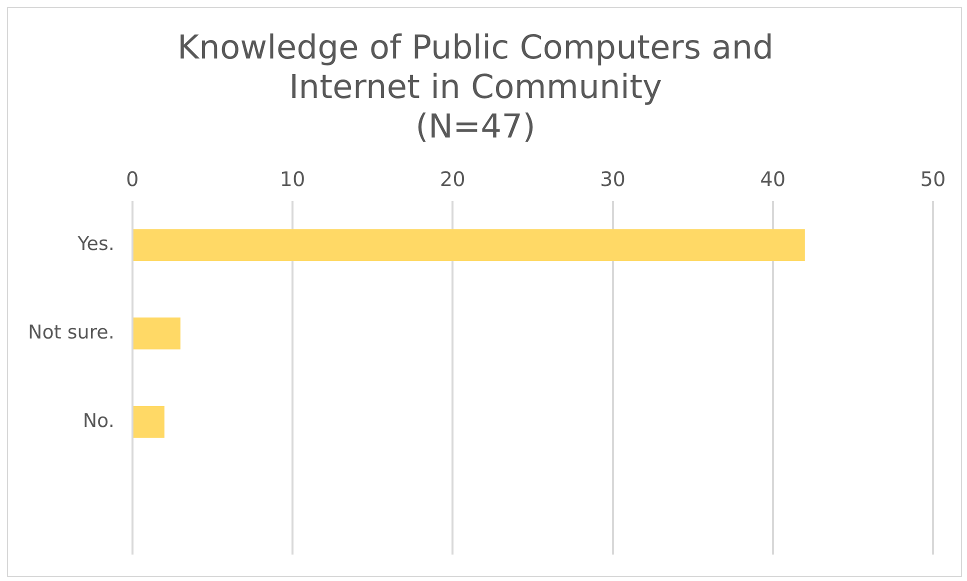  I want to click on x-tick-label: 20, so click(453, 179).